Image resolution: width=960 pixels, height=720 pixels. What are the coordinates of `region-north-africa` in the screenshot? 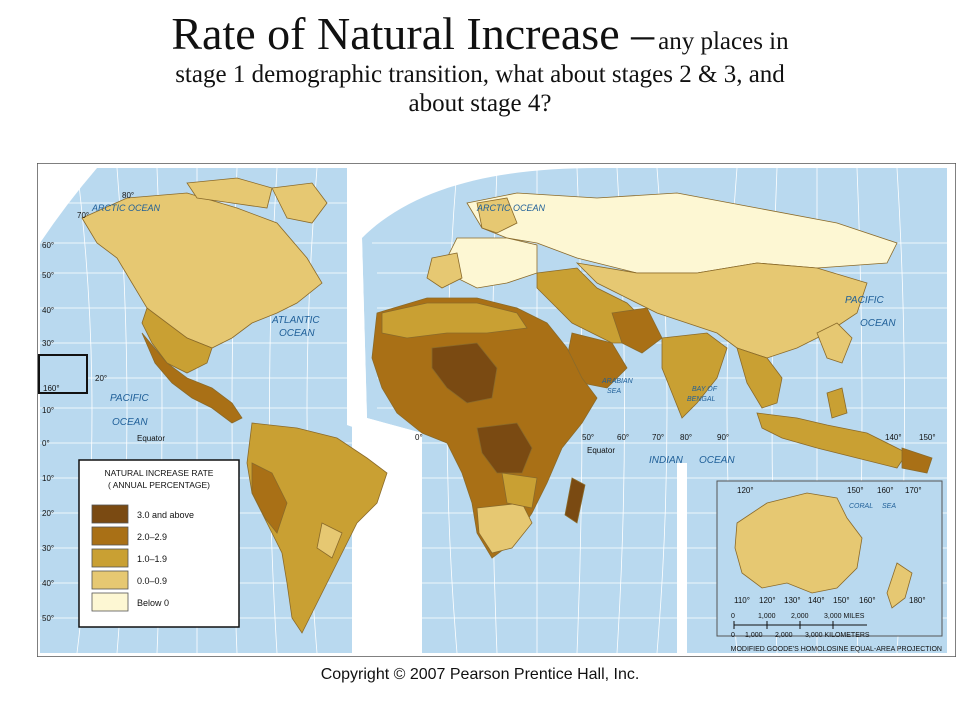 It's located at (454, 320).